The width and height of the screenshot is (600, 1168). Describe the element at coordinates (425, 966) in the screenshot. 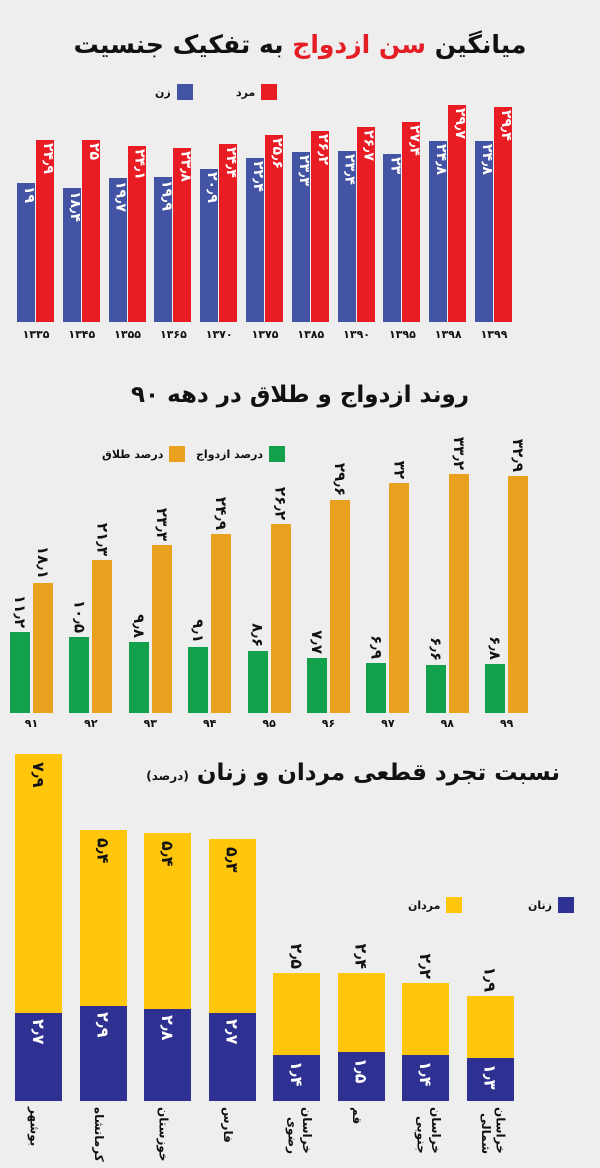

I see `value-label-men: ۲٫۲` at that location.